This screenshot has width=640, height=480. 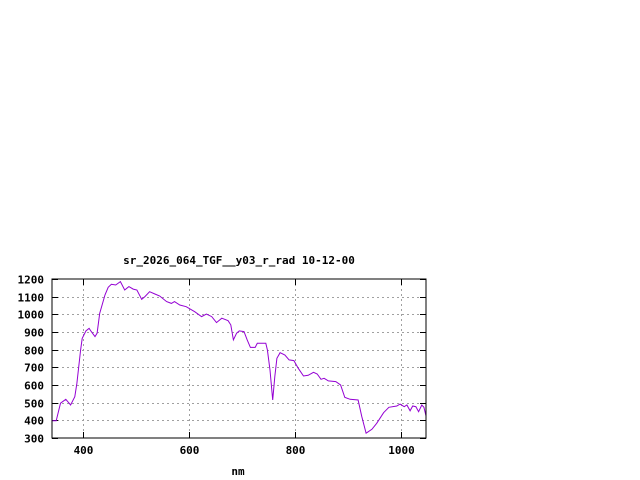 What do you see at coordinates (34, 351) in the screenshot?
I see `y-tick-label: 800` at bounding box center [34, 351].